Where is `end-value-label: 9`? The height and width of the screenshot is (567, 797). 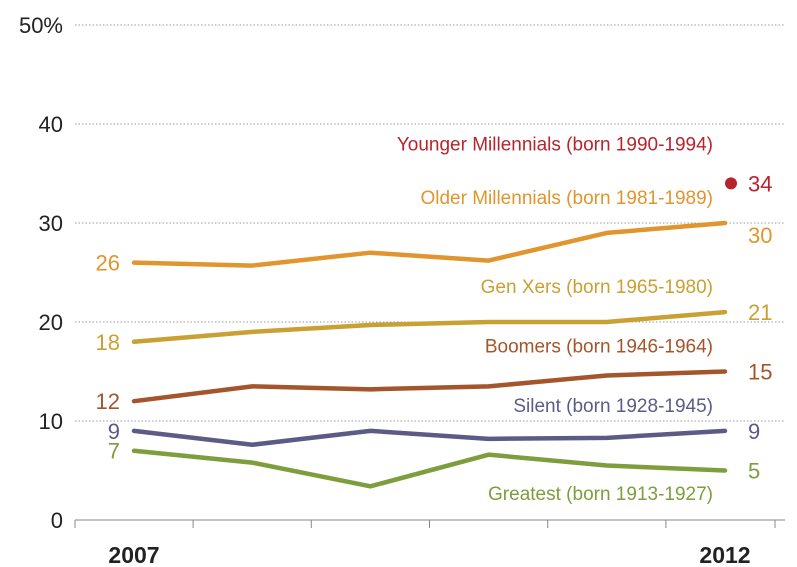 end-value-label: 9 is located at coordinates (754, 431).